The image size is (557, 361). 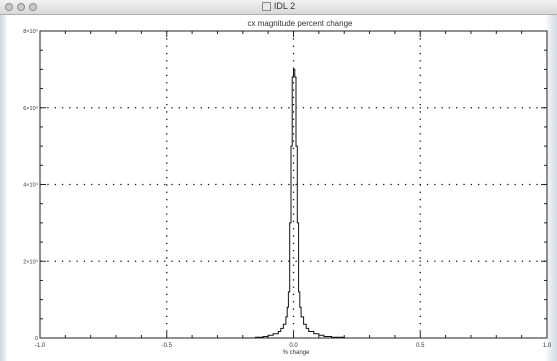 I want to click on chart-title: cx magnitude percent change, so click(x=301, y=23).